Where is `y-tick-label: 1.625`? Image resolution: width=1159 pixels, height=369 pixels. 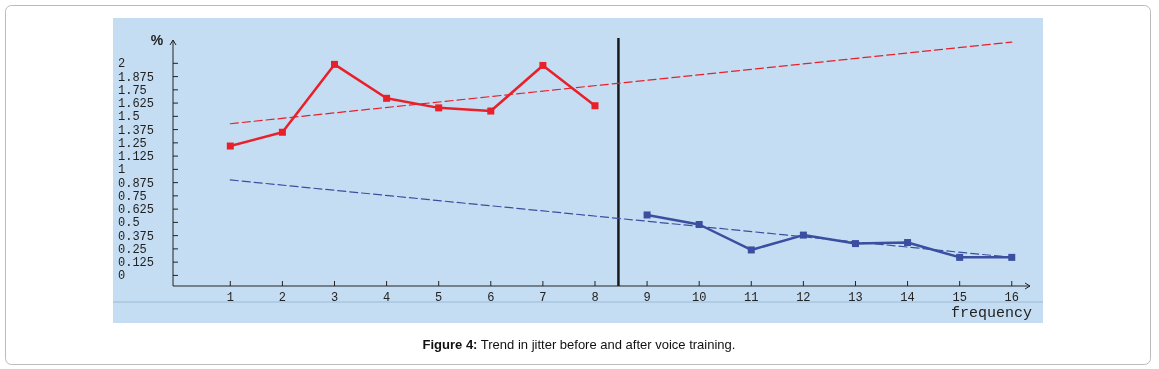 y-tick-label: 1.625 is located at coordinates (136, 104).